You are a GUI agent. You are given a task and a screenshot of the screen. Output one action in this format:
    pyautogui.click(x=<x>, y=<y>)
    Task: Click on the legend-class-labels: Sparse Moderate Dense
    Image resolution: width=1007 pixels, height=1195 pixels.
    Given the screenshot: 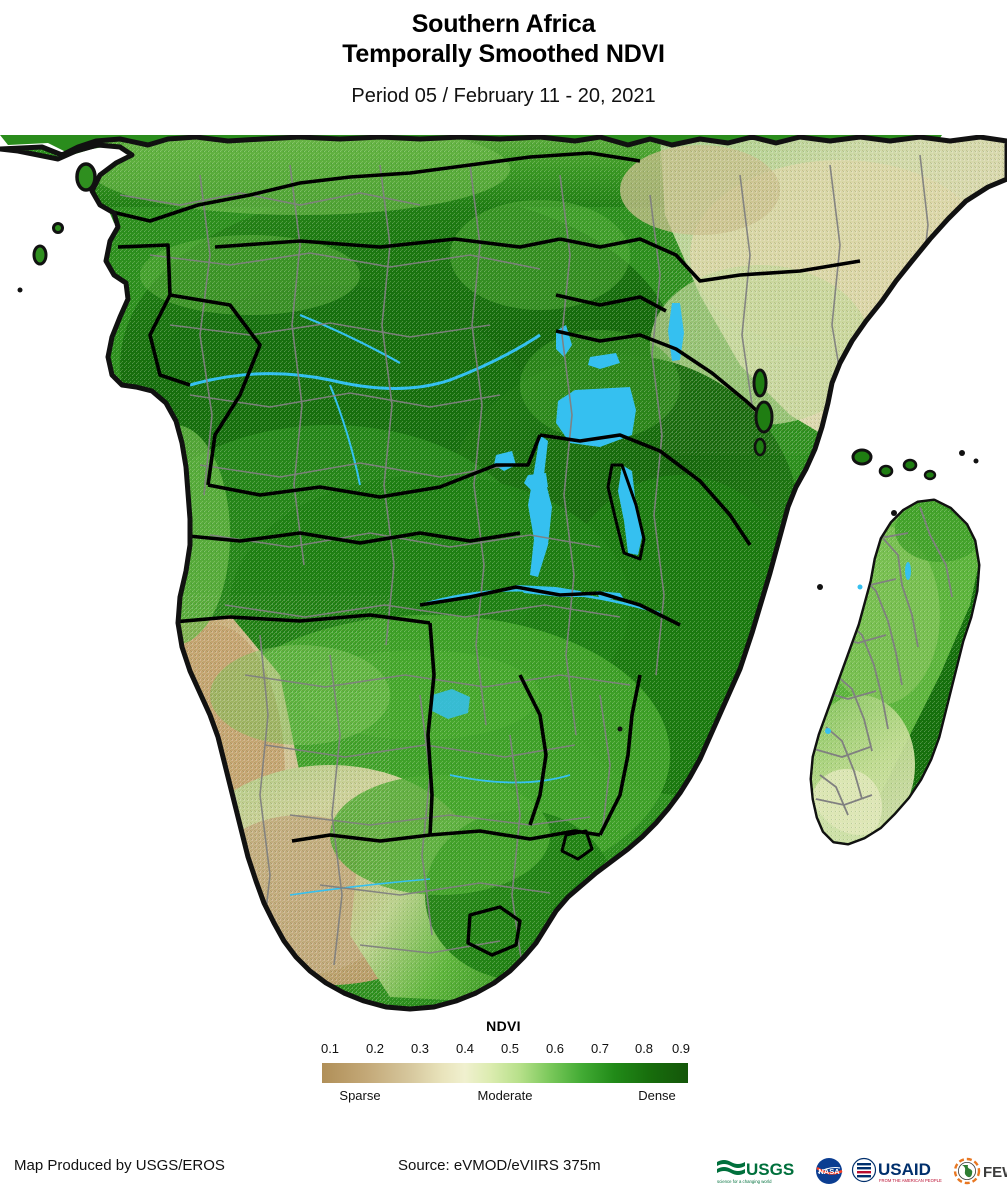 What is the action you would take?
    pyautogui.click(x=505, y=1097)
    